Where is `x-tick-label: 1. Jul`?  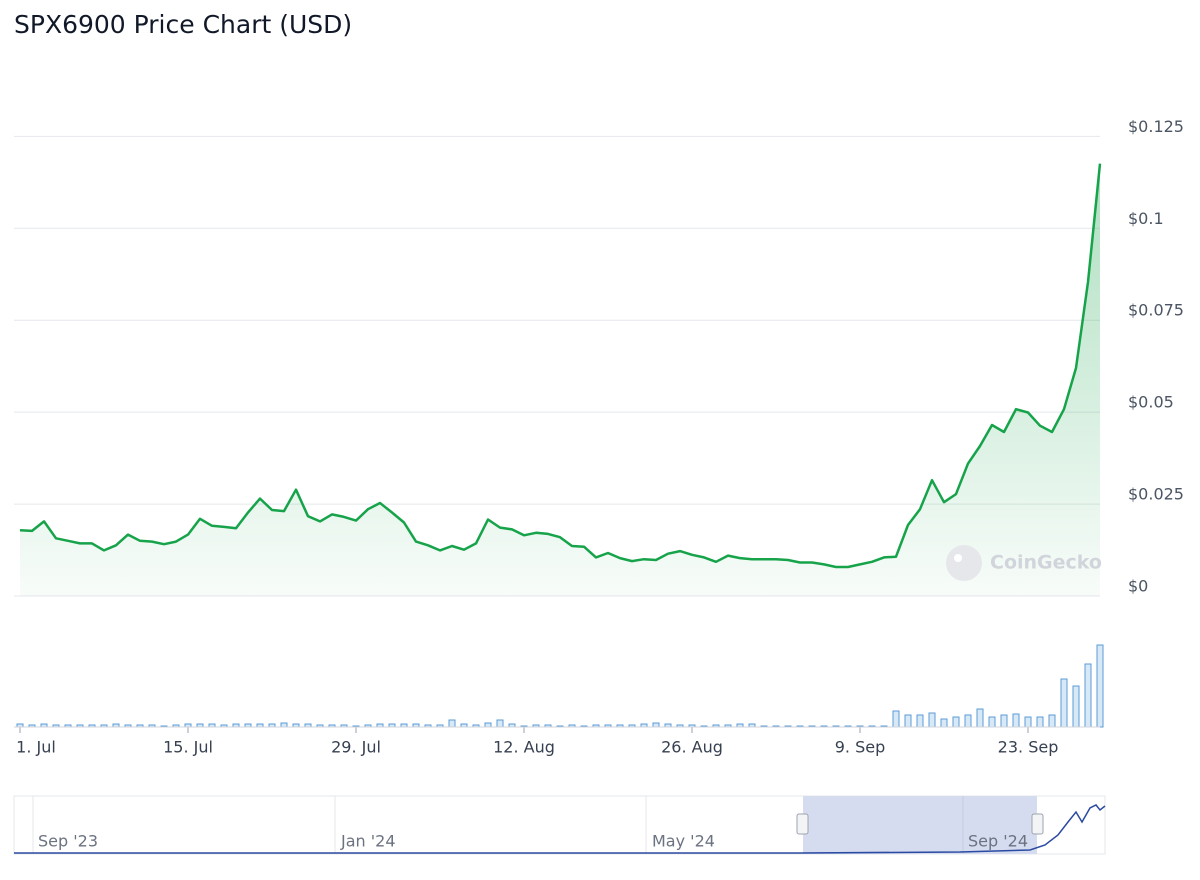
x-tick-label: 1. Jul is located at coordinates (36, 747).